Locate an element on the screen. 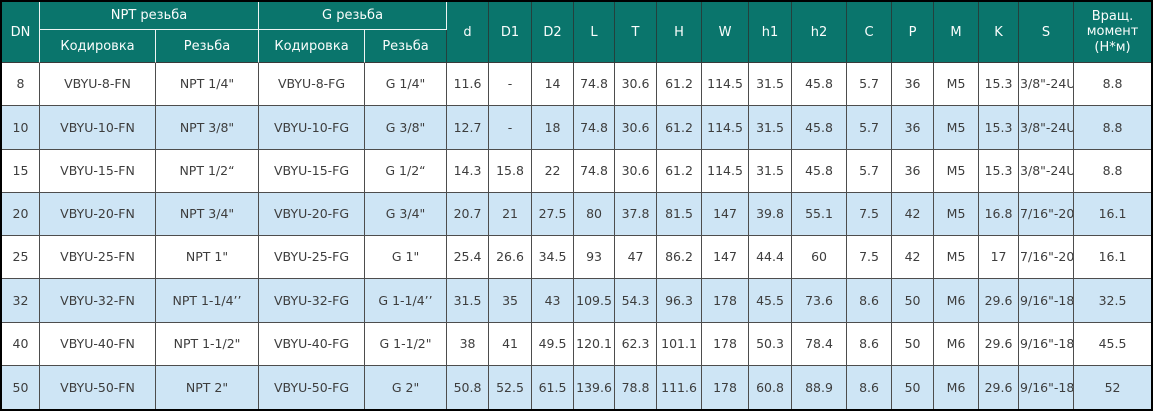 The width and height of the screenshot is (1153, 411). cell-d: 14.3 is located at coordinates (468, 171).